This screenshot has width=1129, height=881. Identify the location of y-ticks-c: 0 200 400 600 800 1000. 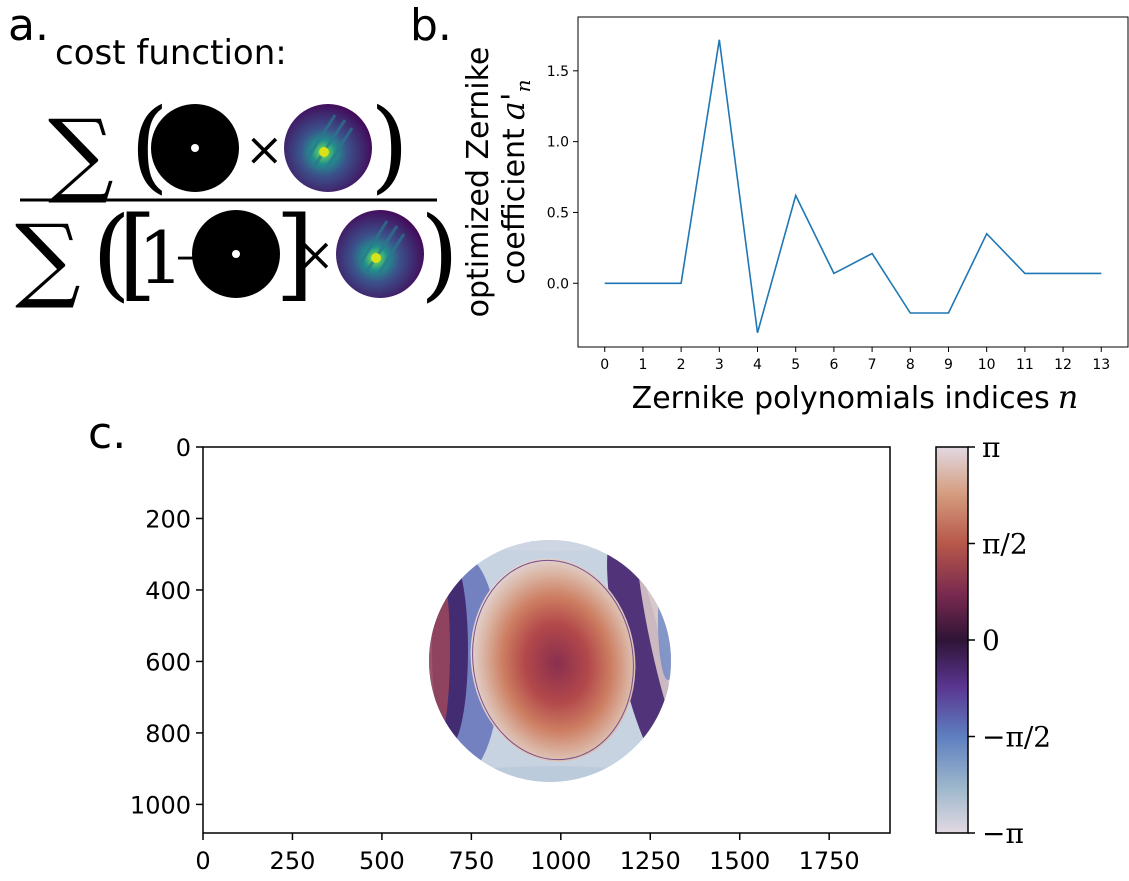
(166, 626).